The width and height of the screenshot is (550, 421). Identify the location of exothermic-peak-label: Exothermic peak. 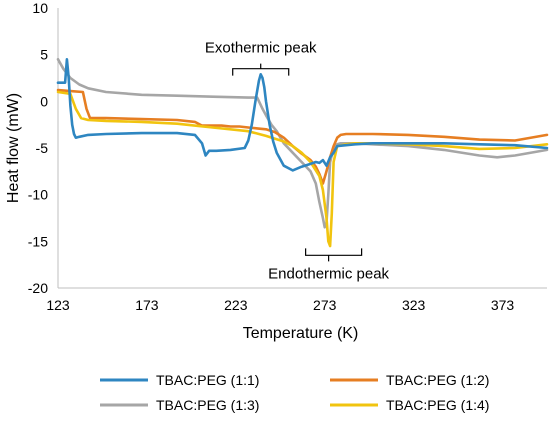
(261, 48).